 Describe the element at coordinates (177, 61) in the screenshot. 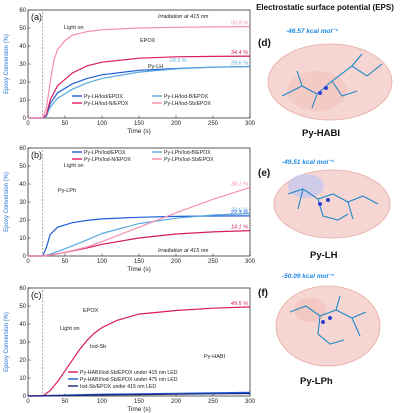

I see `extra-label: 29.5 %` at that location.